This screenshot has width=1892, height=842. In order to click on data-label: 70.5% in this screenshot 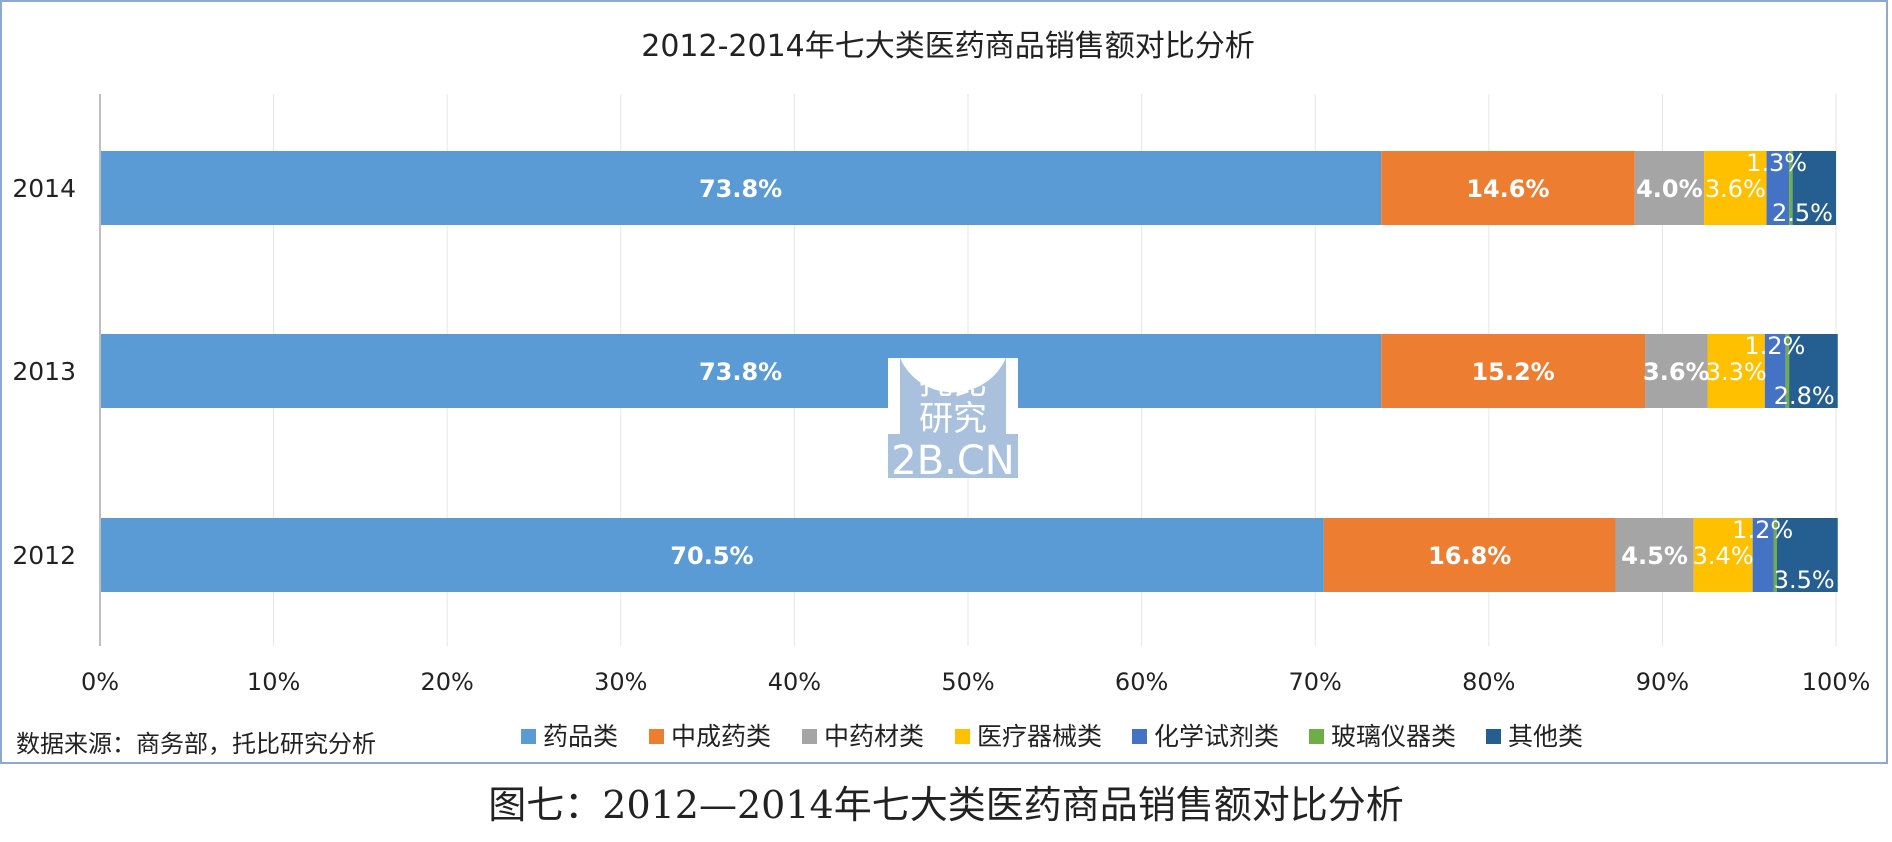, I will do `click(711, 556)`.